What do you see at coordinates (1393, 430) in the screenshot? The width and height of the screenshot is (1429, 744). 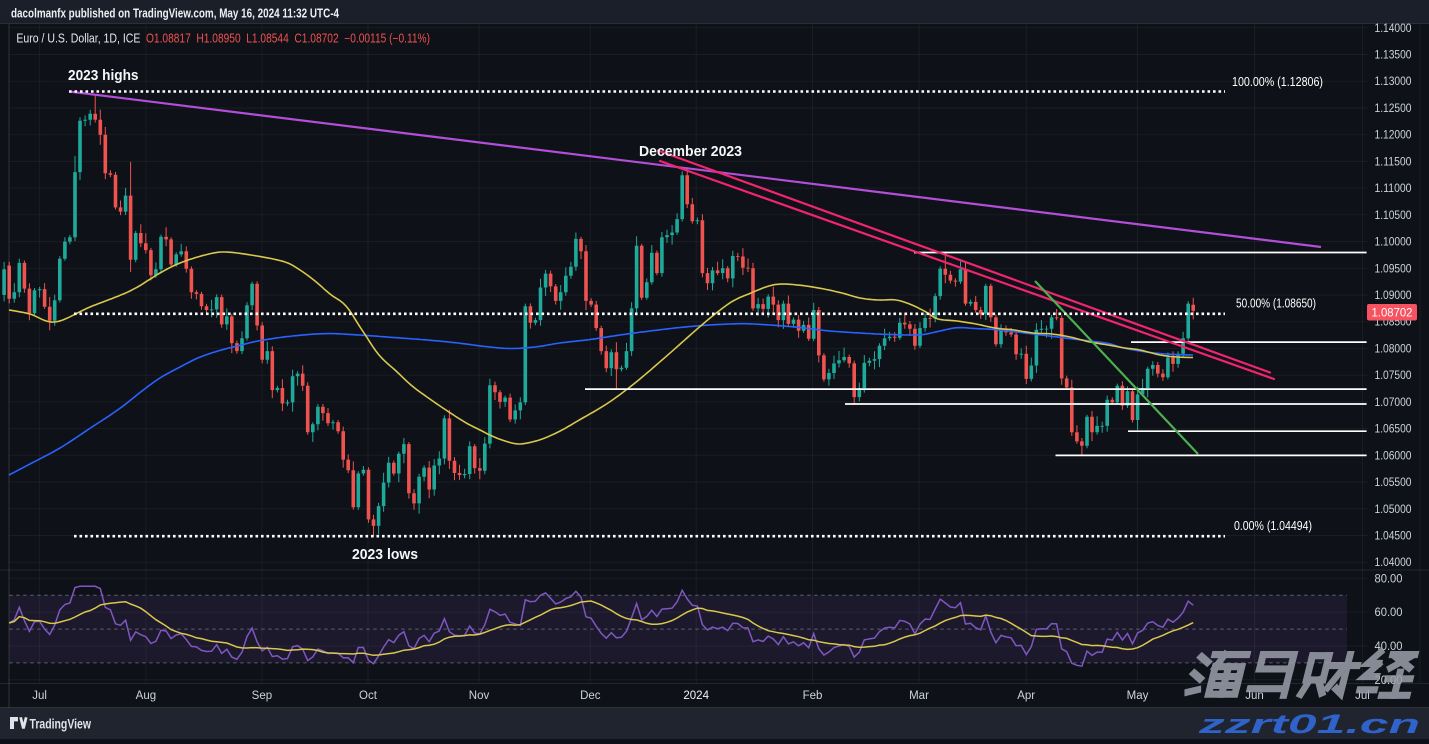 I see `svg-text: 1.06500` at bounding box center [1393, 430].